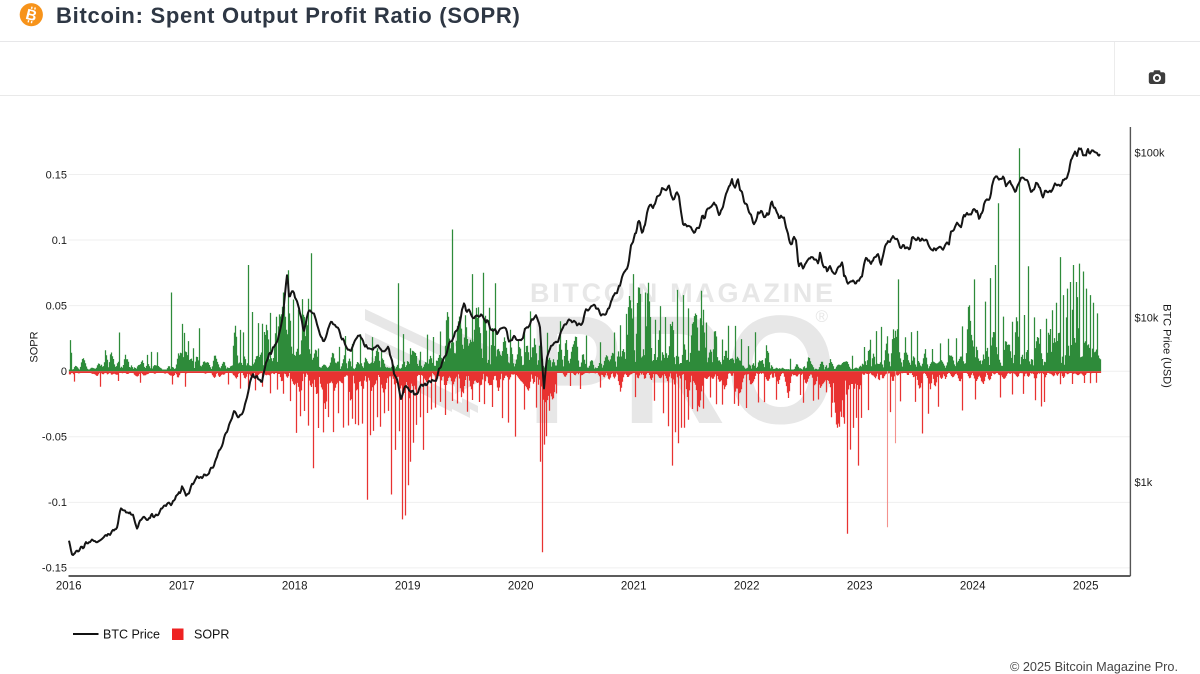 This screenshot has height=674, width=1200. Describe the element at coordinates (973, 587) in the screenshot. I see `svg-text: 2024` at that location.